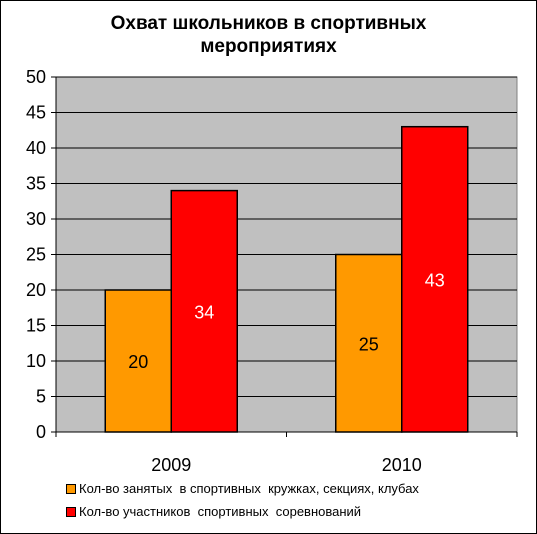 Image resolution: width=537 pixels, height=534 pixels. I want to click on y-tick-label: 0, so click(41, 432).